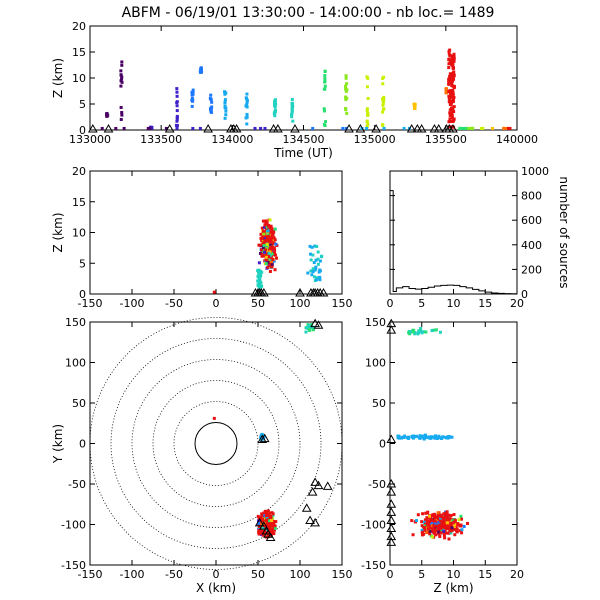  What do you see at coordinates (454, 574) in the screenshot?
I see `x-tick-label: 10` at bounding box center [454, 574].